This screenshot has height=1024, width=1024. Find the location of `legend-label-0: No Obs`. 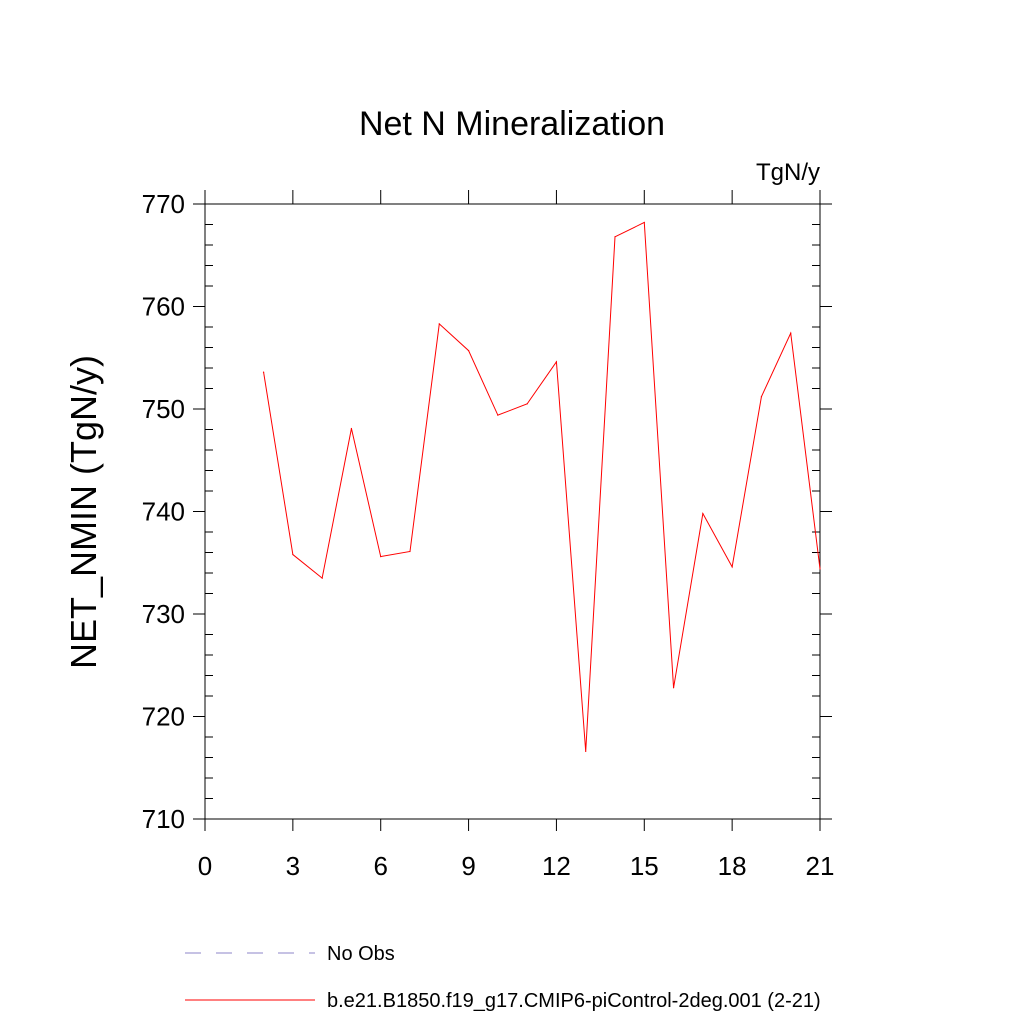

legend-label-0: No Obs is located at coordinates (361, 954).